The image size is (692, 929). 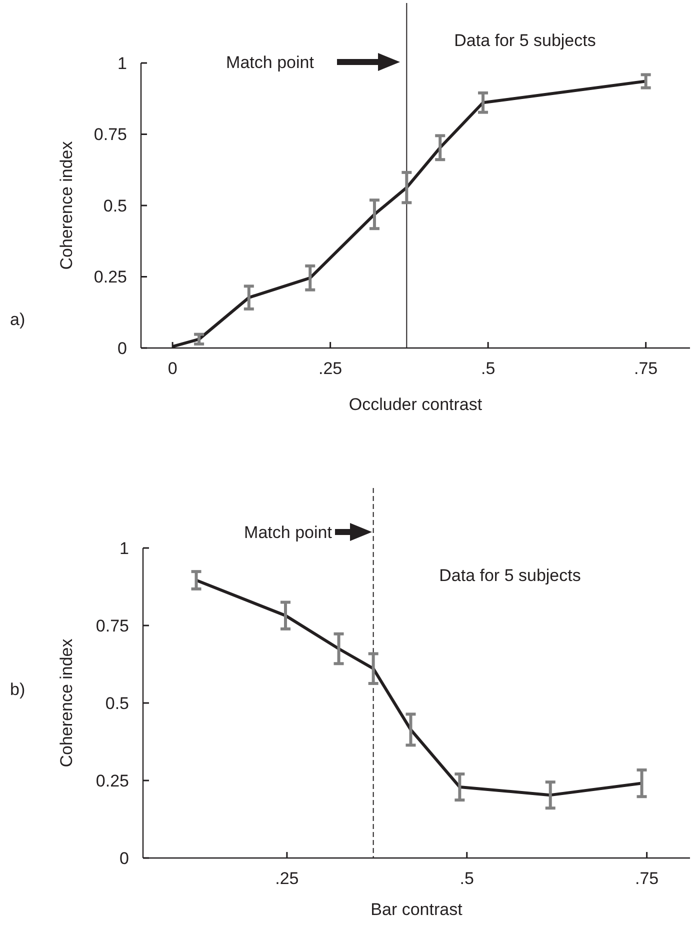 I want to click on text: a), so click(x=18, y=319).